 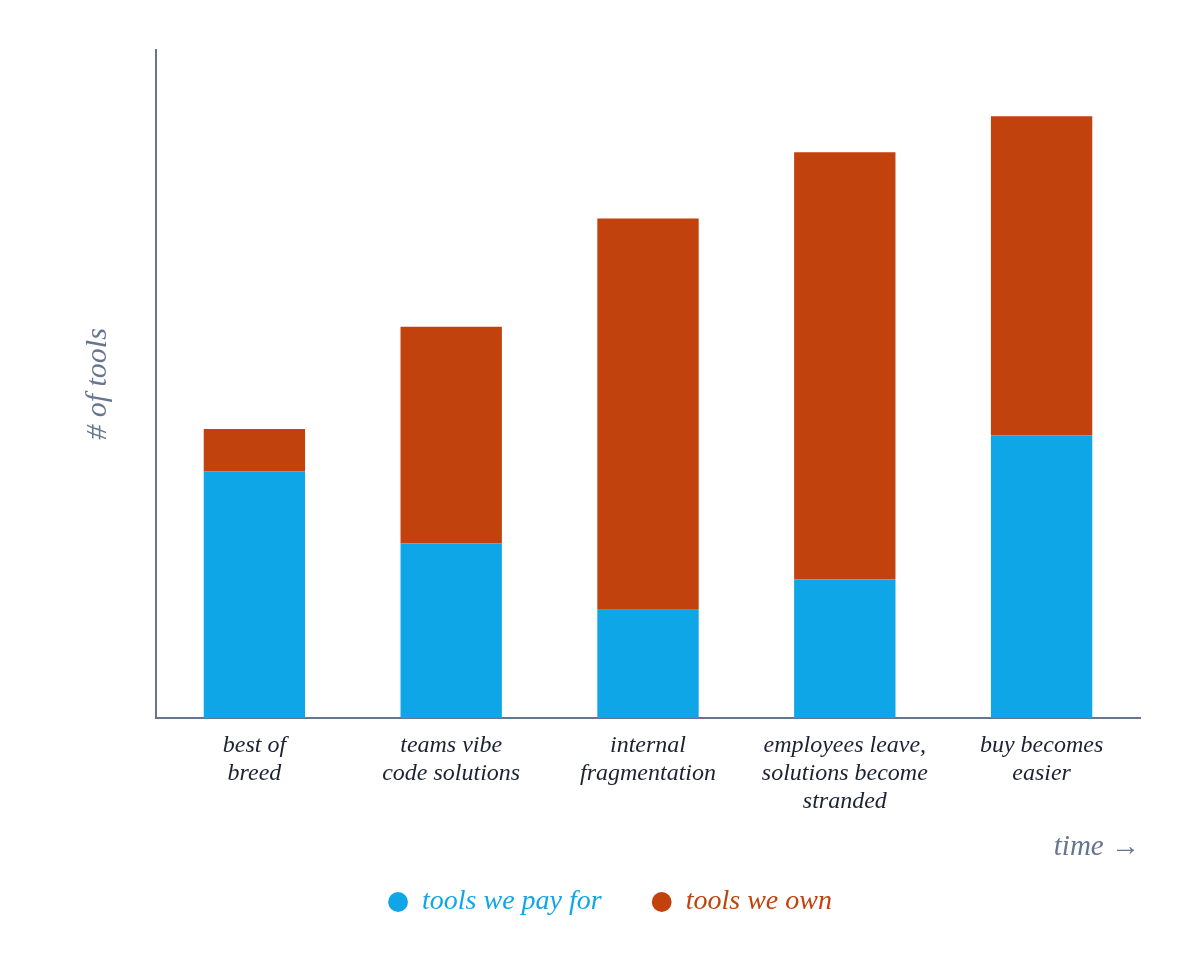 I want to click on x-axis-title: time →, so click(x=1096, y=845).